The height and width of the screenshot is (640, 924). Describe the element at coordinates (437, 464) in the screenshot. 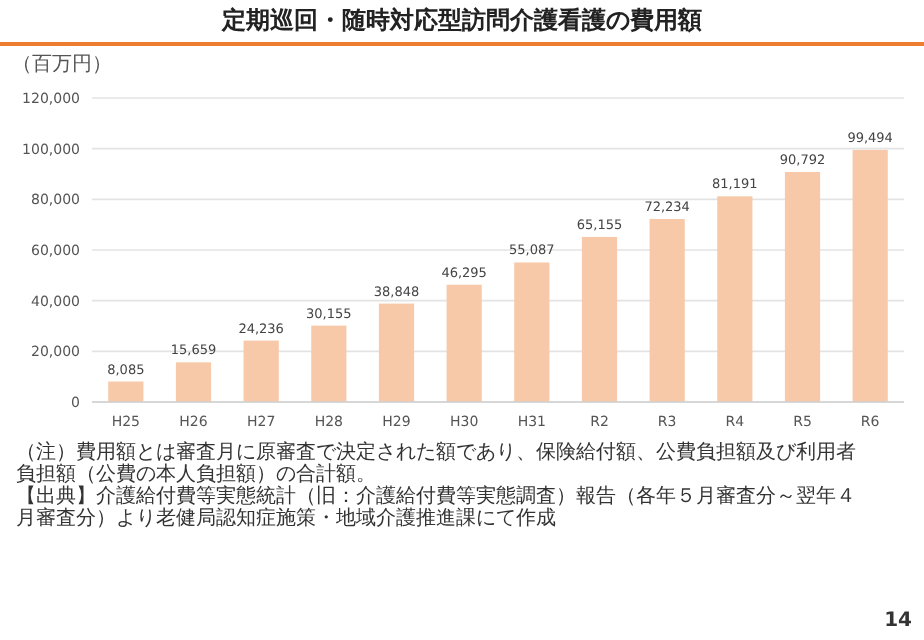

I see `text: （注）費用額とは審査月に原審査で決定された額であり、保険給付額、公費負担額及び利用者負担額（公費の本人負担額）の合計額。` at that location.